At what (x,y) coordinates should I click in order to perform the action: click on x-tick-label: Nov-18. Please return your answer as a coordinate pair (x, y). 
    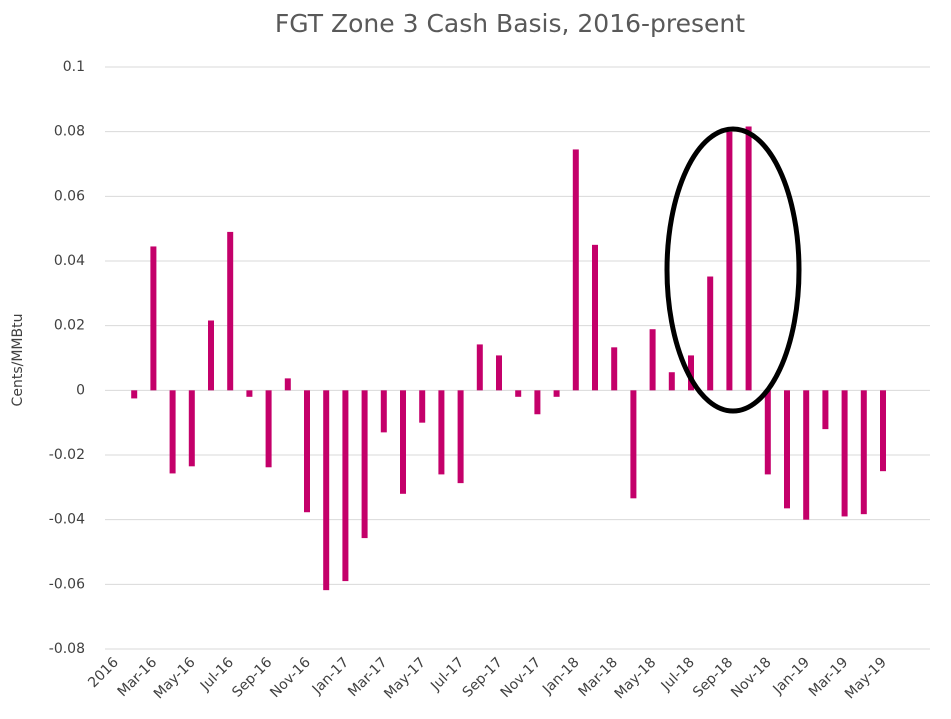
    Looking at the image, I should click on (751, 678).